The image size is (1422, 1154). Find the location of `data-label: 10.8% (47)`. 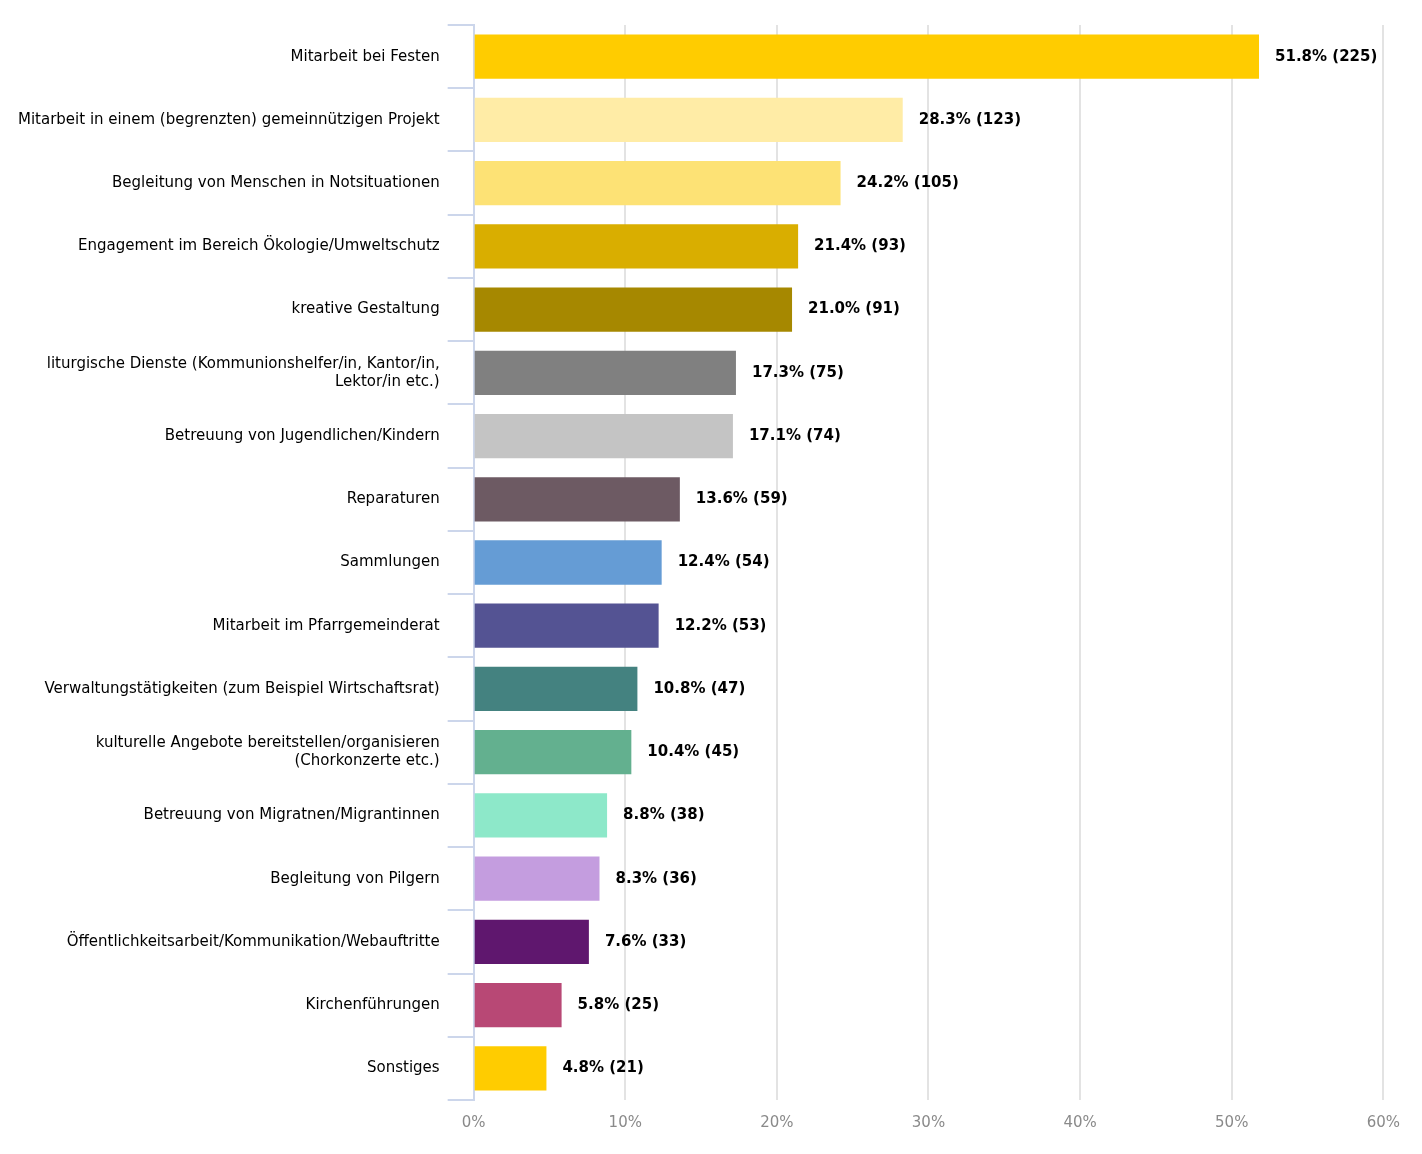

data-label: 10.8% (47) is located at coordinates (699, 687).